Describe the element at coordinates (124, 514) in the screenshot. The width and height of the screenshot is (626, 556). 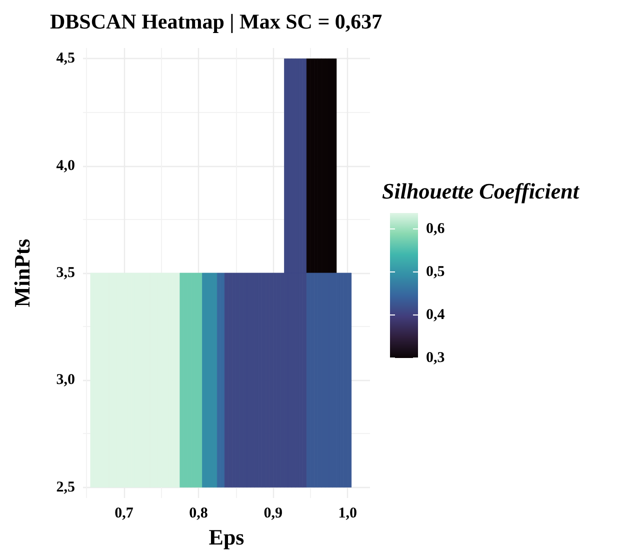
I see `x-tick-label: 0,7` at that location.